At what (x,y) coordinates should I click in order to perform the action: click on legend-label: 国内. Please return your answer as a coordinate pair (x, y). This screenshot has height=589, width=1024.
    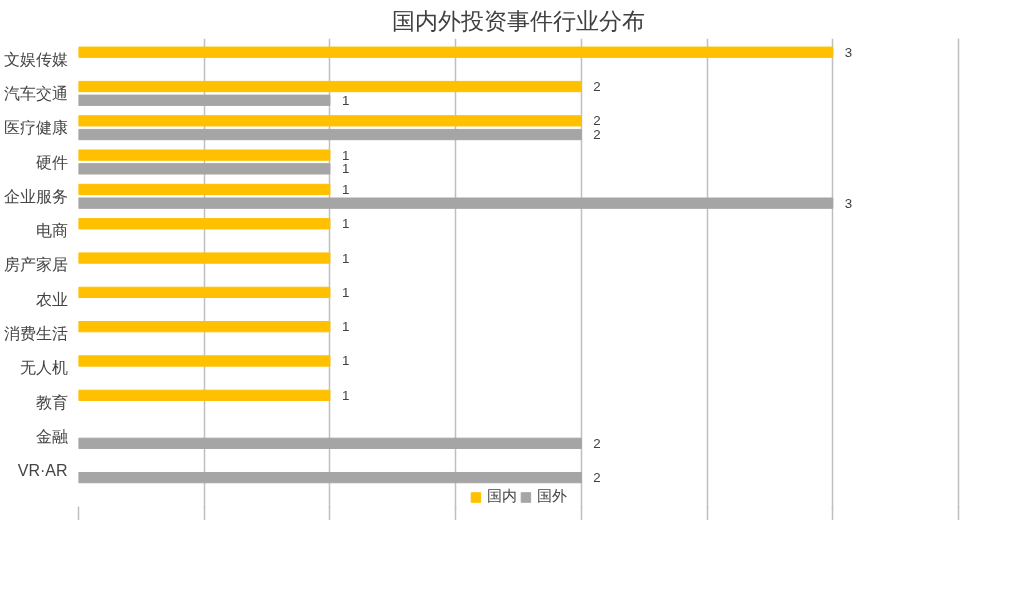
    Looking at the image, I should click on (501, 496).